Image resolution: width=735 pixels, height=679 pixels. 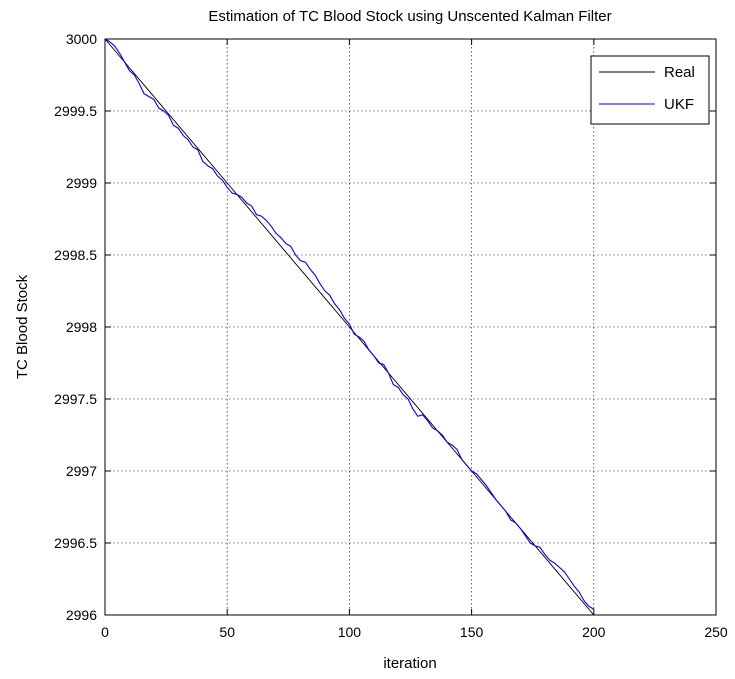 What do you see at coordinates (81, 39) in the screenshot?
I see `y-tick-label: 3000` at bounding box center [81, 39].